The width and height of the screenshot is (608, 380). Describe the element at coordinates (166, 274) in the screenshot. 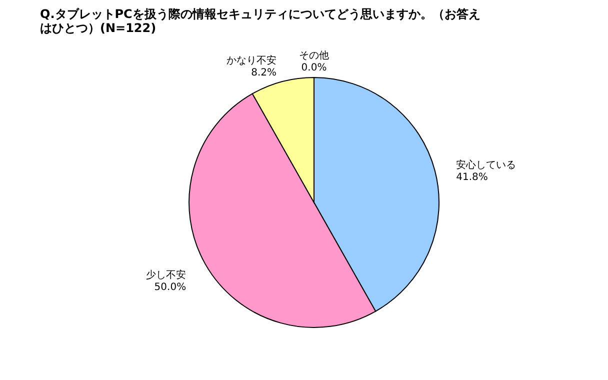

I see `slice-label: 少し不安` at that location.